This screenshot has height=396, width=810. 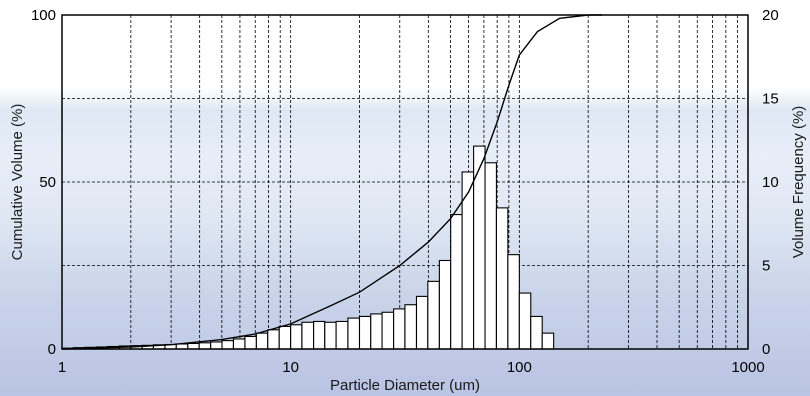 What do you see at coordinates (770, 99) in the screenshot?
I see `y-right-tick-label: 15` at bounding box center [770, 99].